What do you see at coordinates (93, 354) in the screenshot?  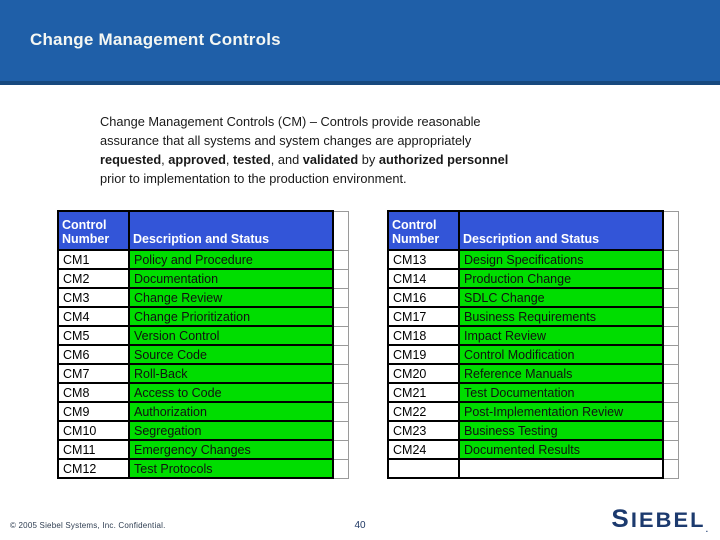 I see `control-number-cell: CM6` at bounding box center [93, 354].